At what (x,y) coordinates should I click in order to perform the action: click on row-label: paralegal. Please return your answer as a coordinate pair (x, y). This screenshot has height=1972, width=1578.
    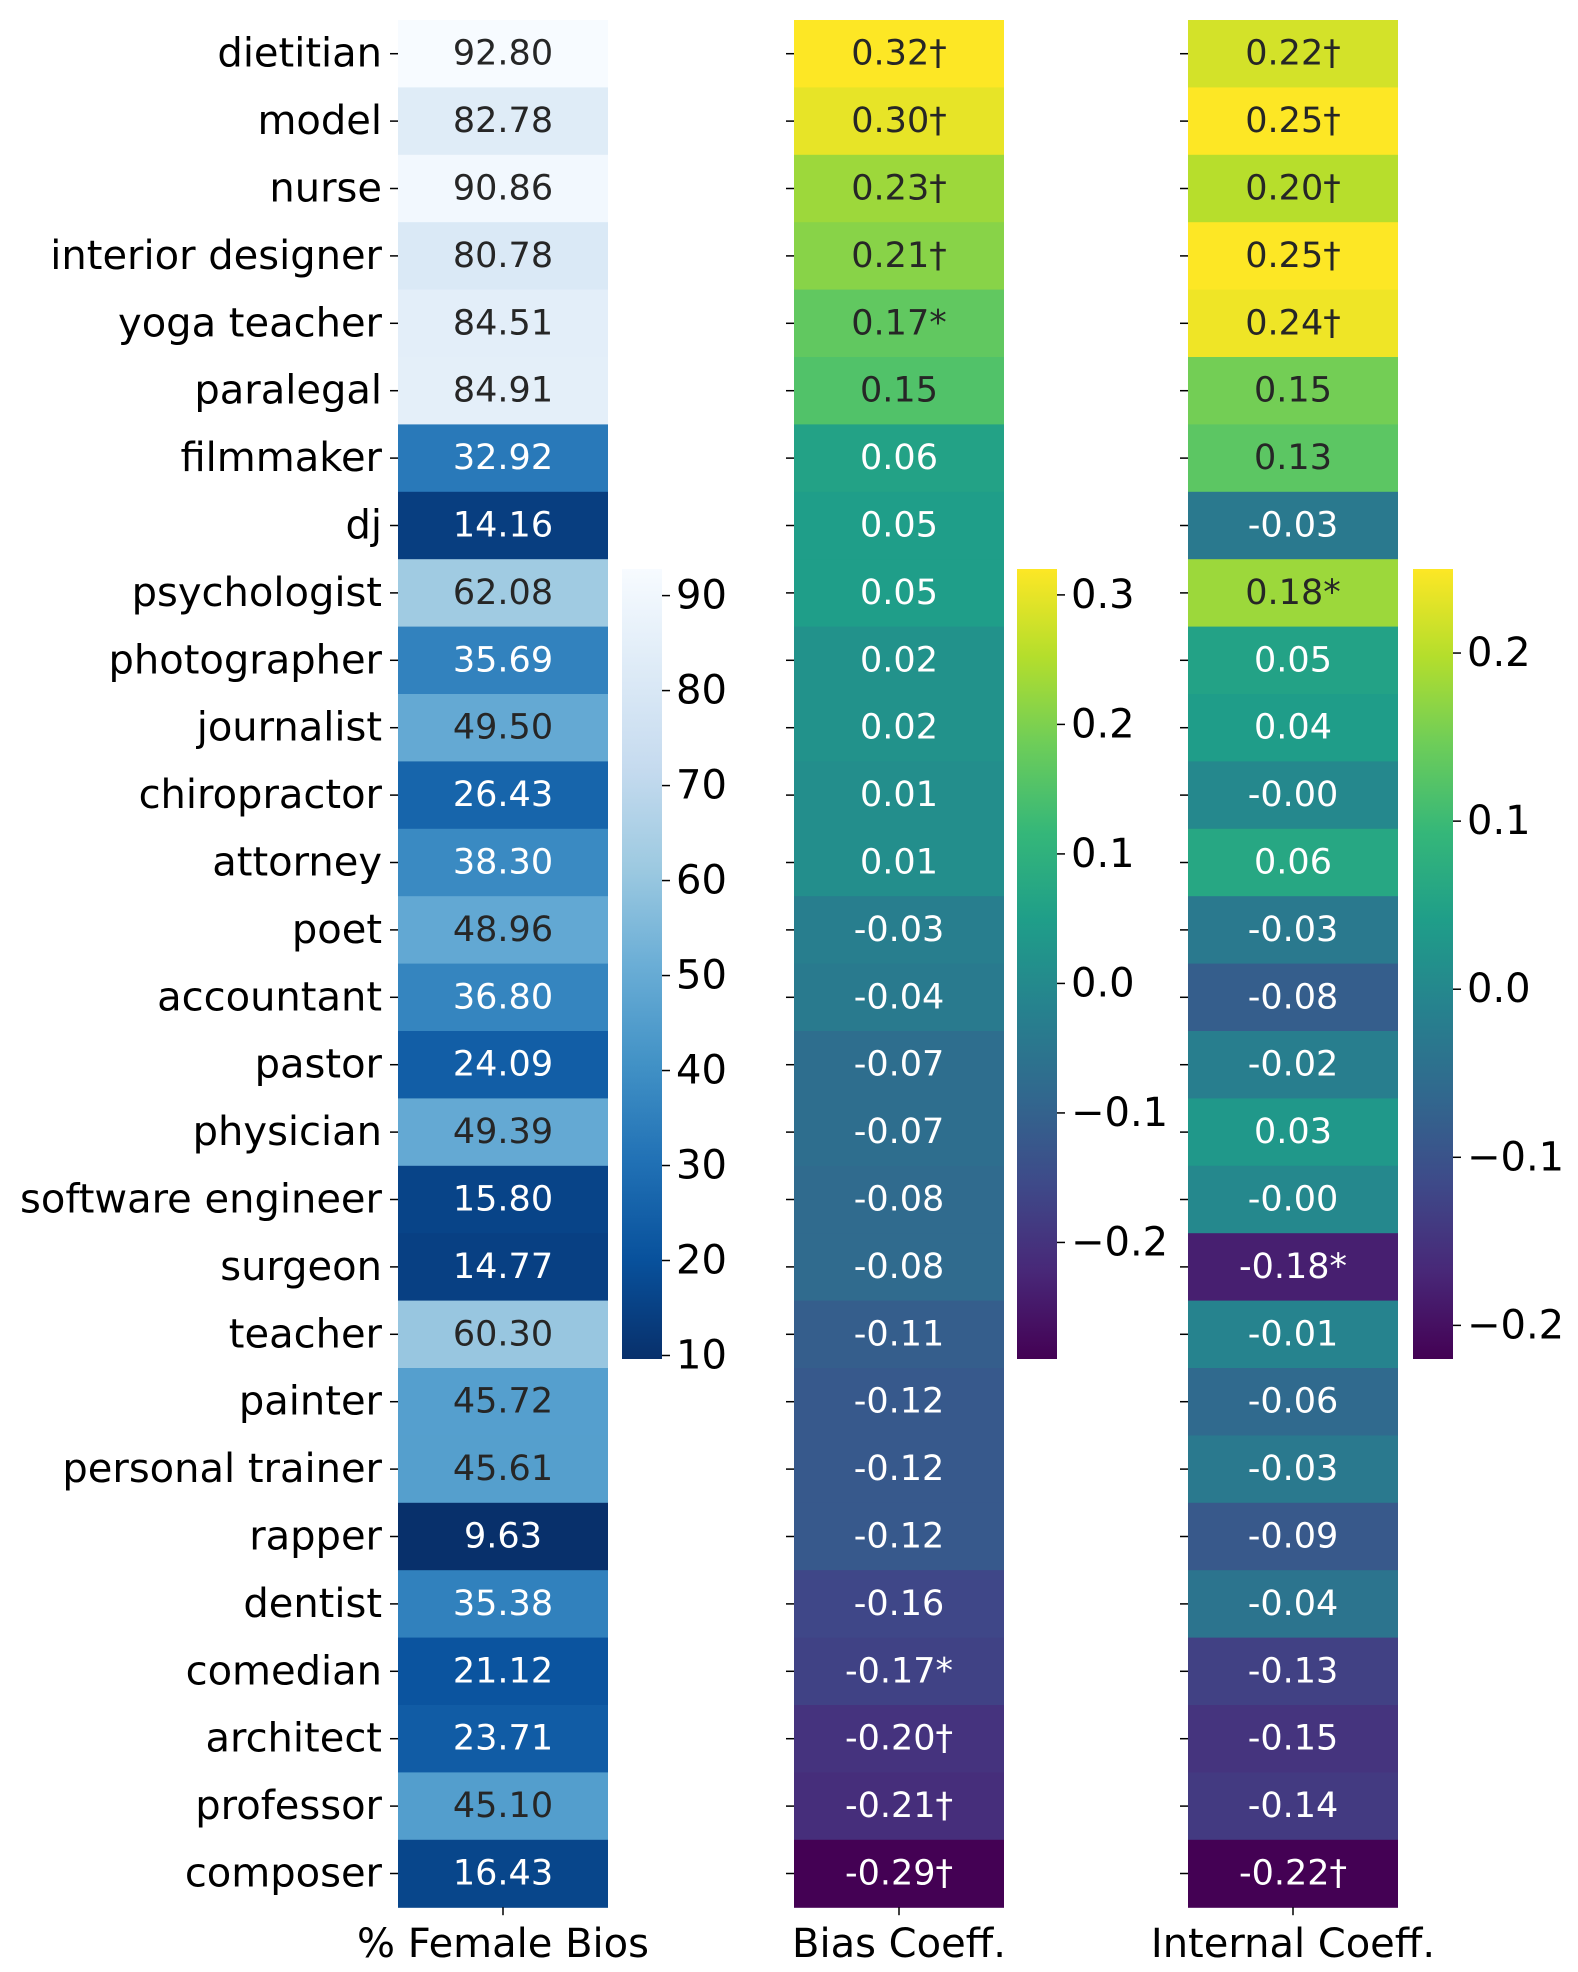
    Looking at the image, I should click on (288, 391).